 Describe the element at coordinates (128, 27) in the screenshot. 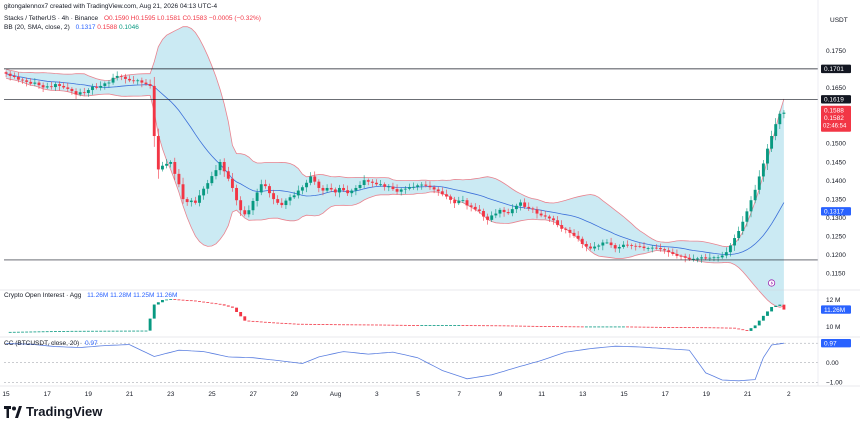

I see `bb-lower-value: 0.1046` at that location.